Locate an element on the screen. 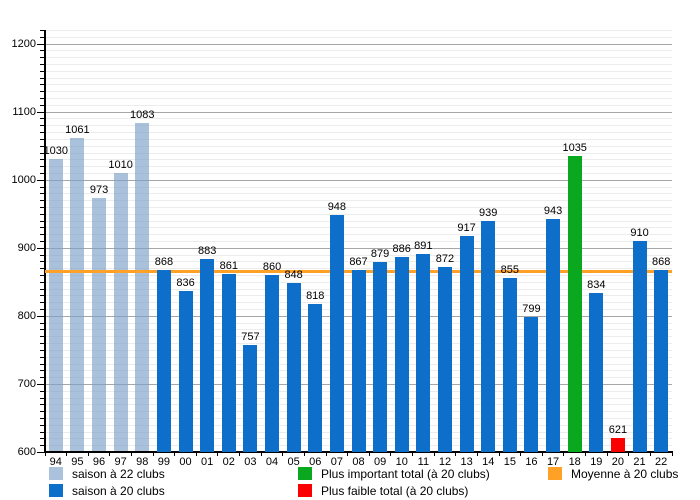 The image size is (700, 500). bar-value-label-12: 872 is located at coordinates (445, 258).